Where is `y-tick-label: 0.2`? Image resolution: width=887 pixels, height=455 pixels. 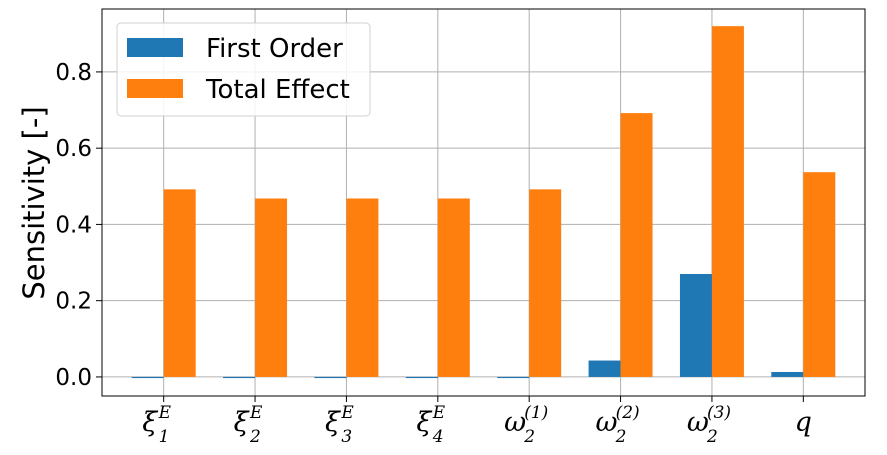 y-tick-label: 0.2 is located at coordinates (73, 302).